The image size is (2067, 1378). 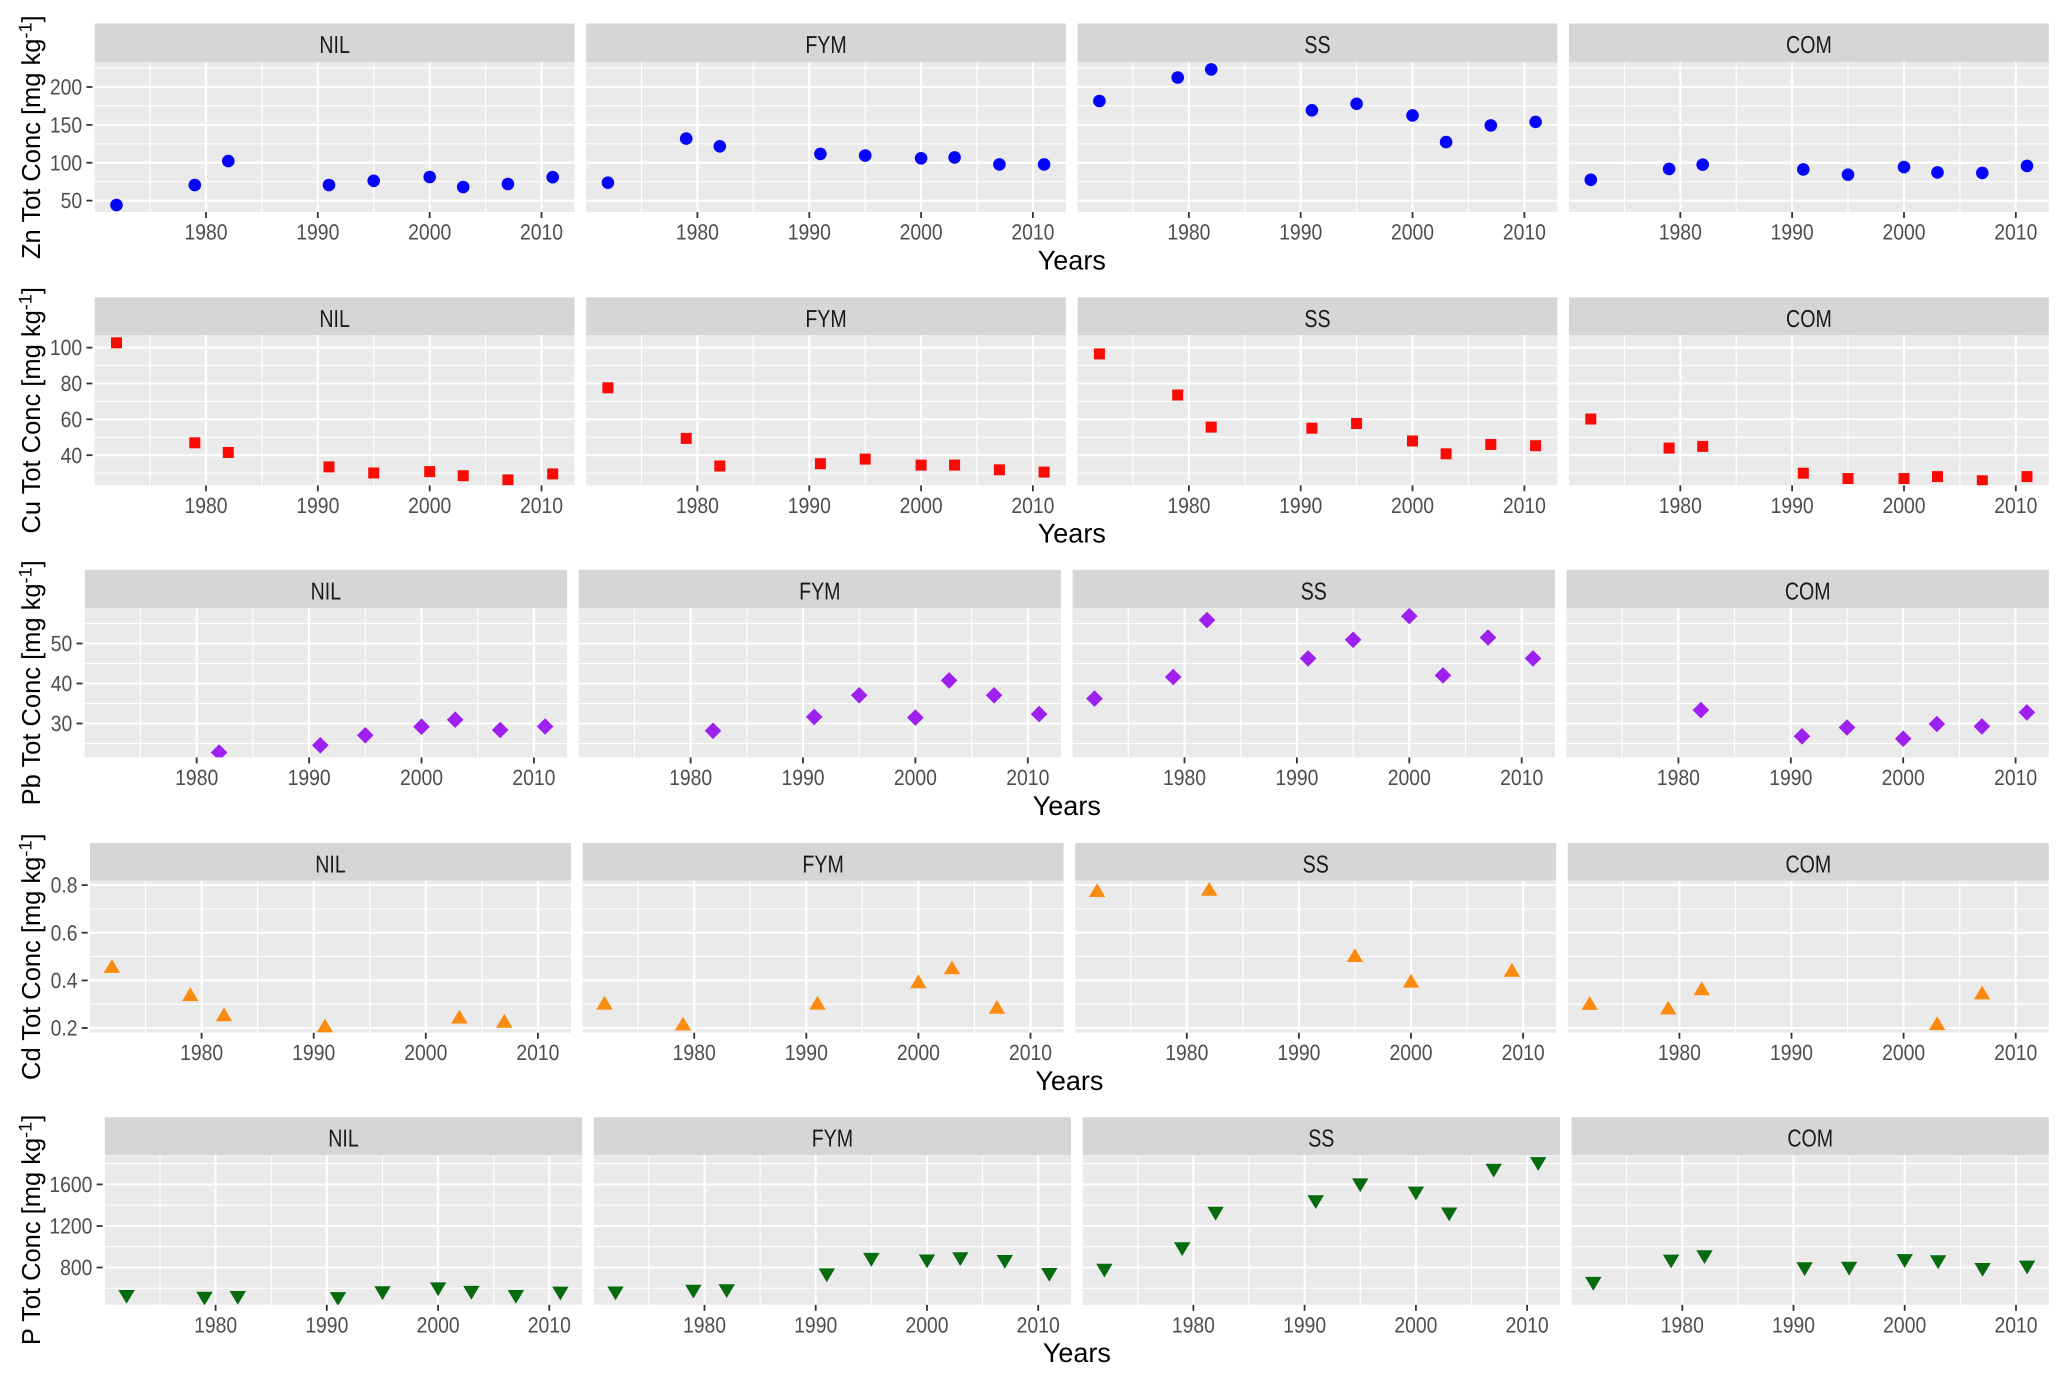 What do you see at coordinates (31, 410) in the screenshot?
I see `svg-text: Cu Tot Conc [mg kg-1]` at bounding box center [31, 410].